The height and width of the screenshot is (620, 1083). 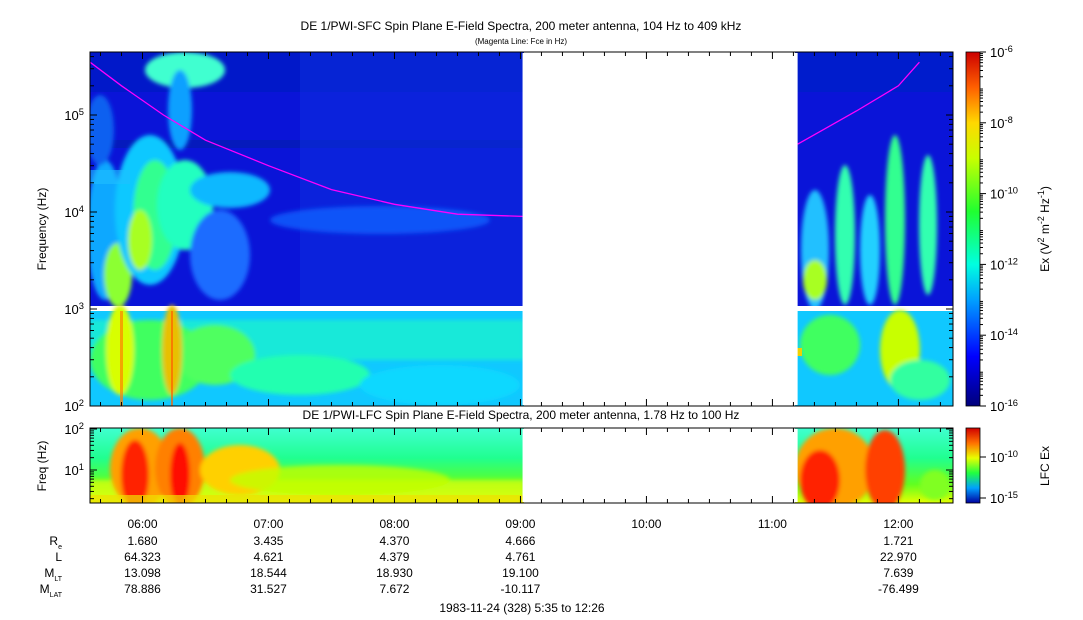 What do you see at coordinates (898, 541) in the screenshot?
I see `ephemeris-value: 1.721` at bounding box center [898, 541].